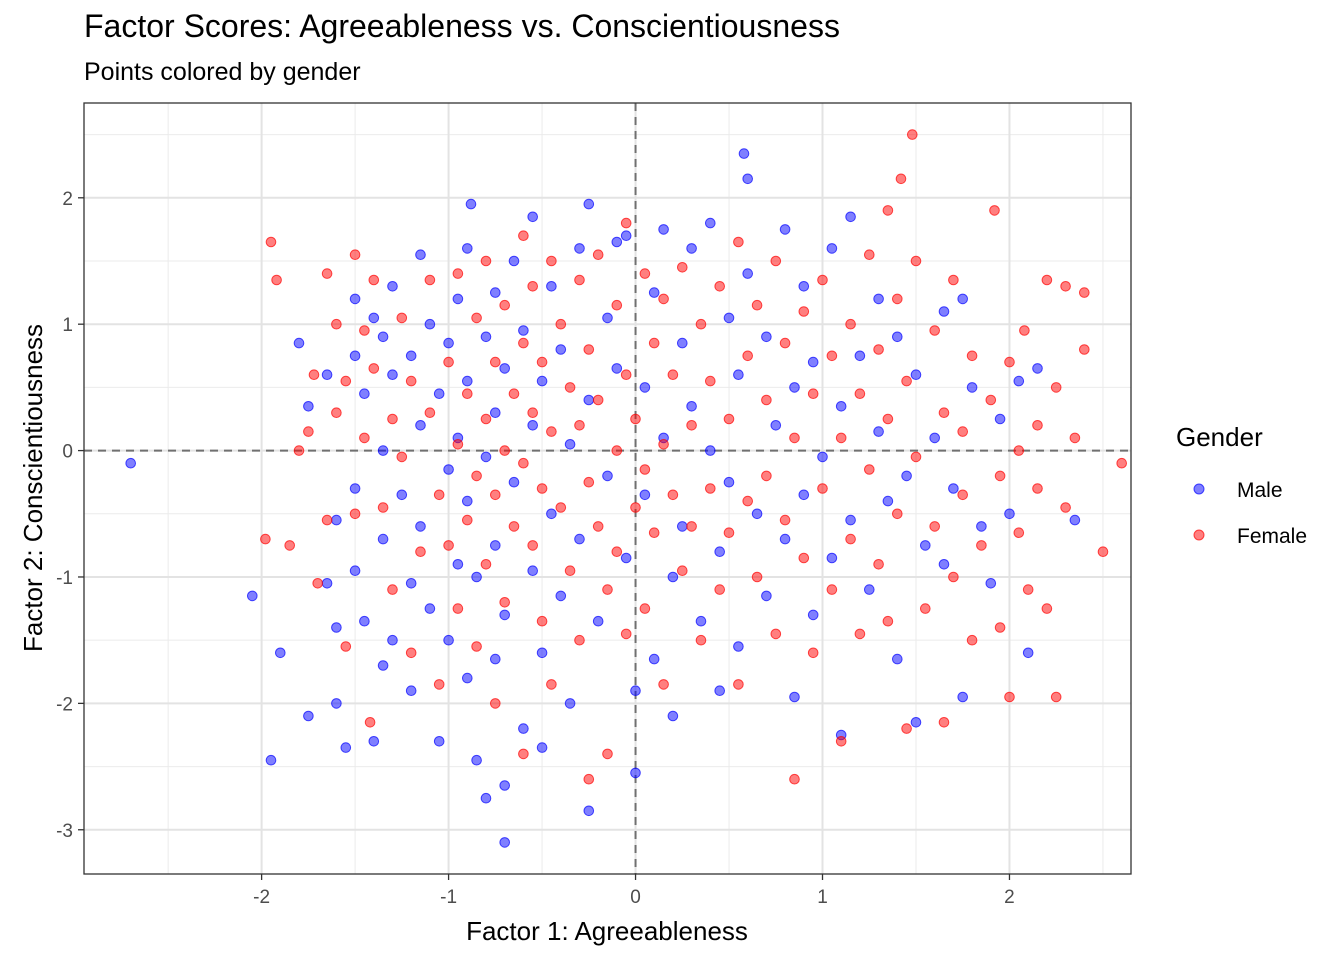 The width and height of the screenshot is (1344, 960). Describe the element at coordinates (1009, 897) in the screenshot. I see `x-tick-label: 2` at that location.